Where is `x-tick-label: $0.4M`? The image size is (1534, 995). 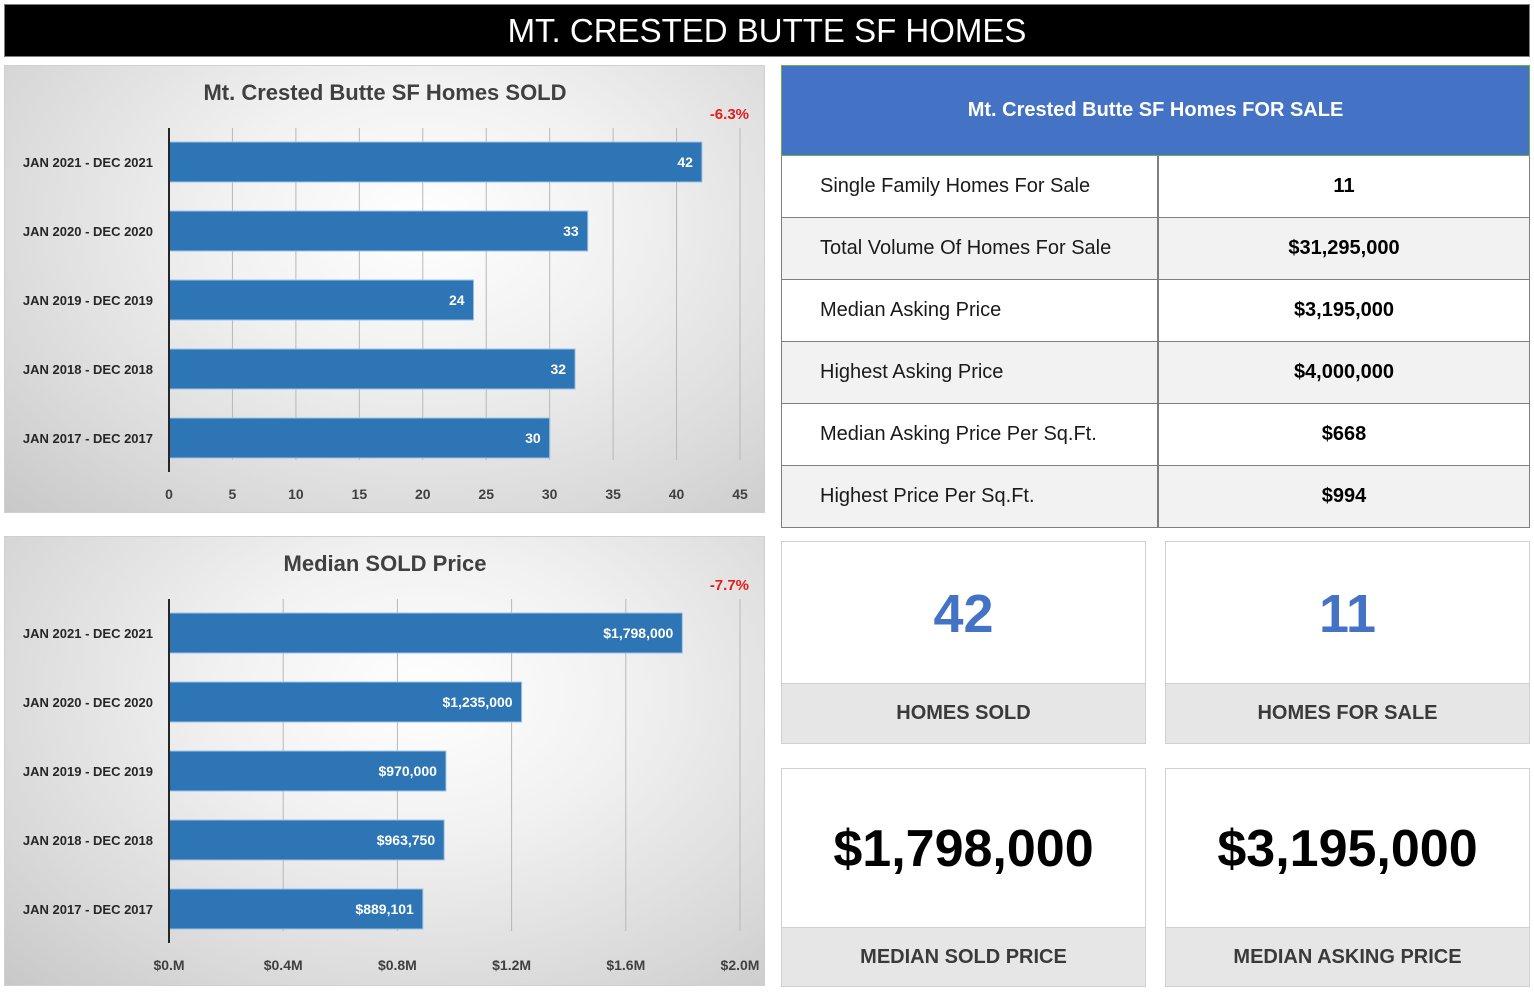 x-tick-label: $0.4M is located at coordinates (283, 965).